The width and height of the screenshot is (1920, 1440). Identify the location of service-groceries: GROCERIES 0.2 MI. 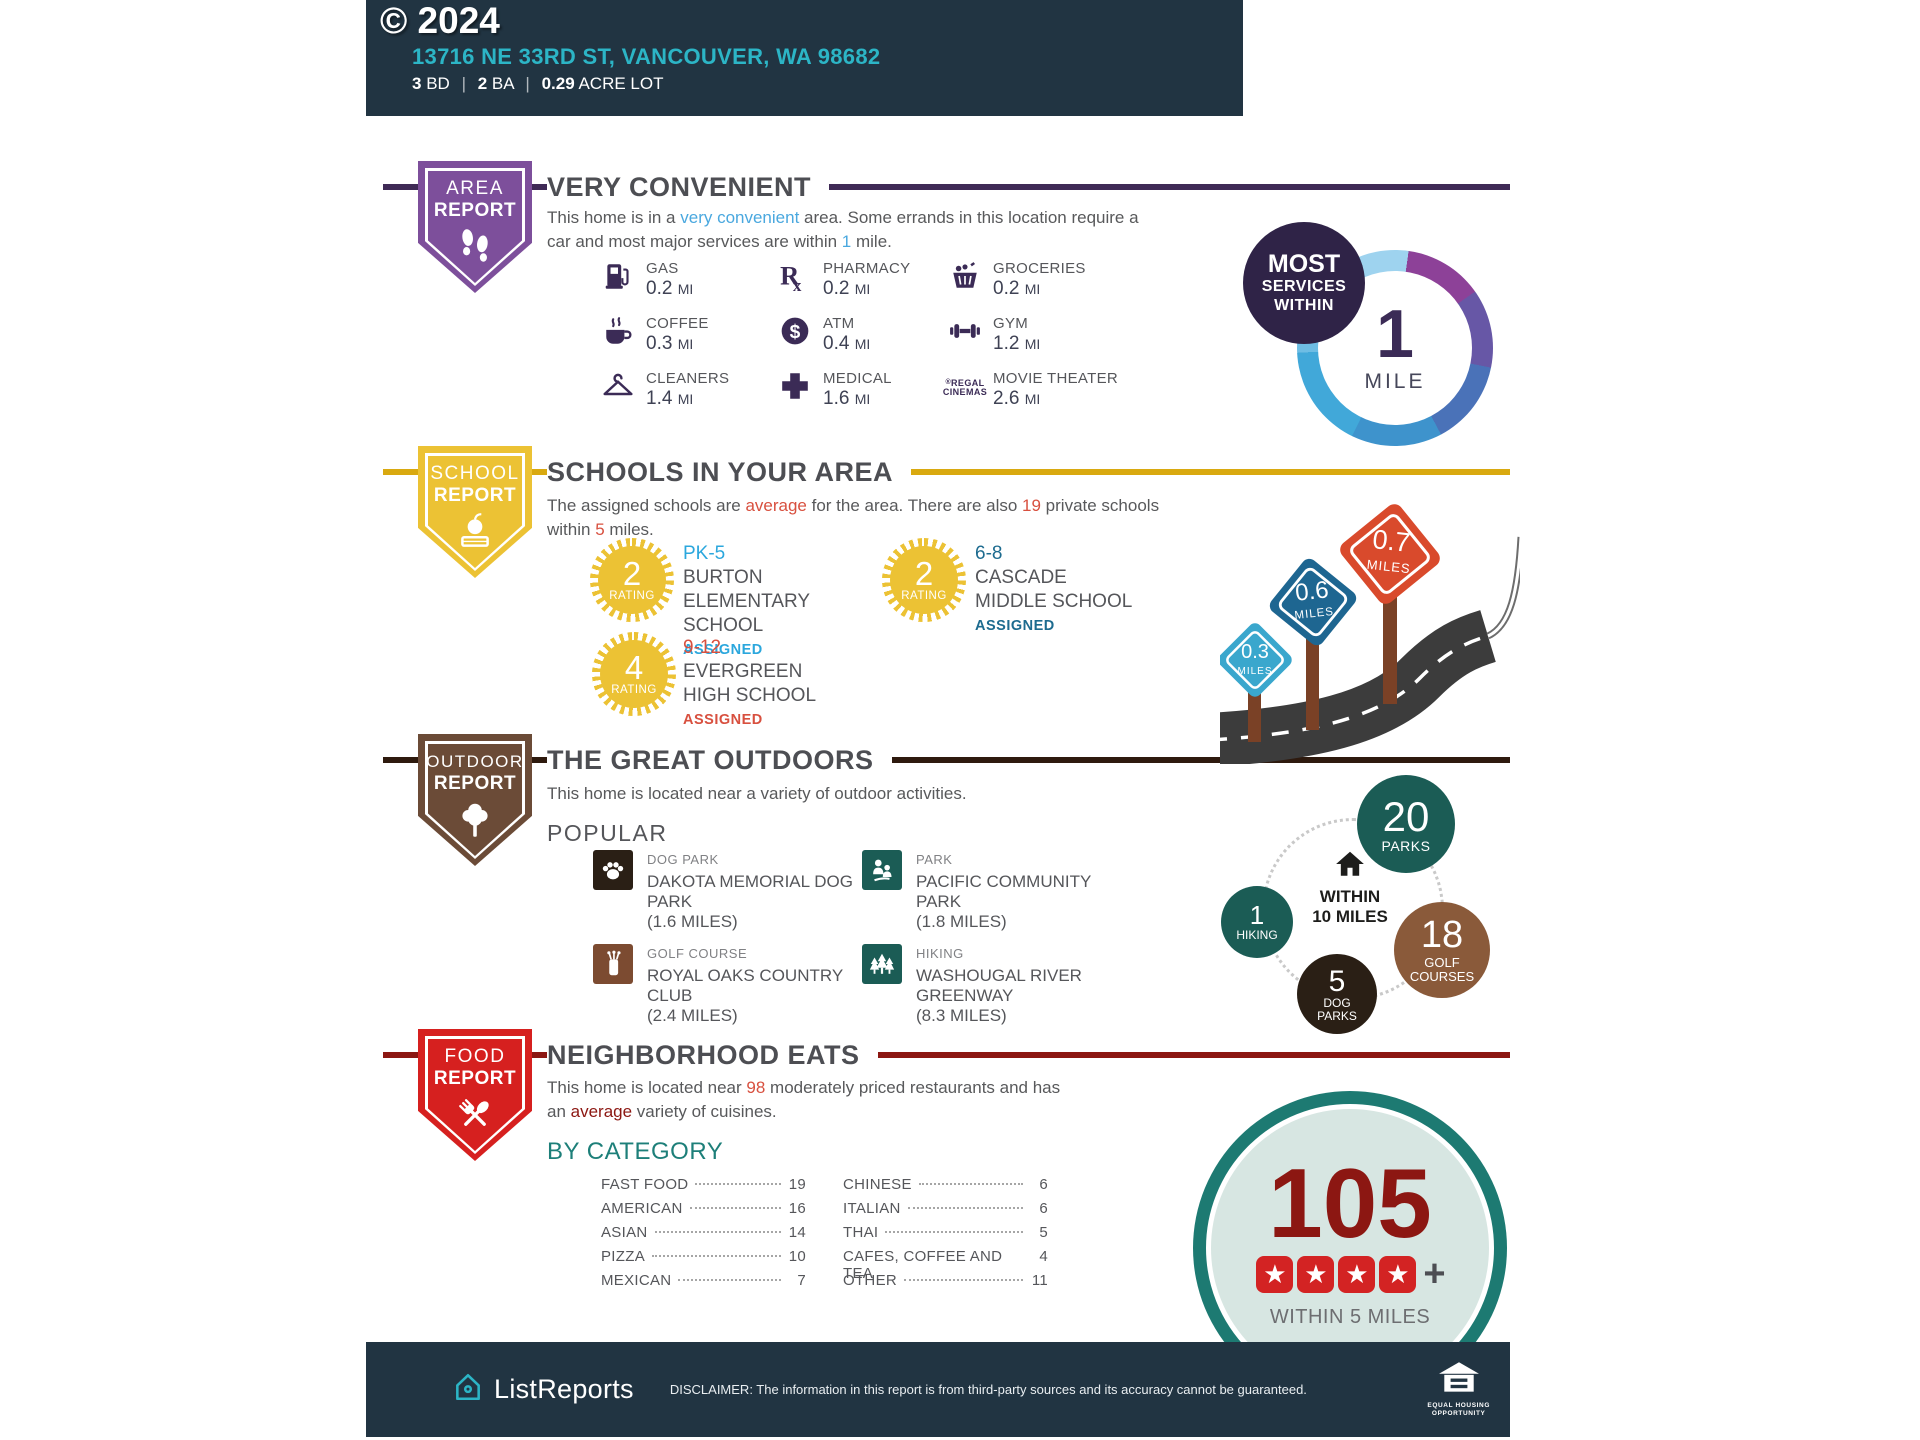
(1016, 280).